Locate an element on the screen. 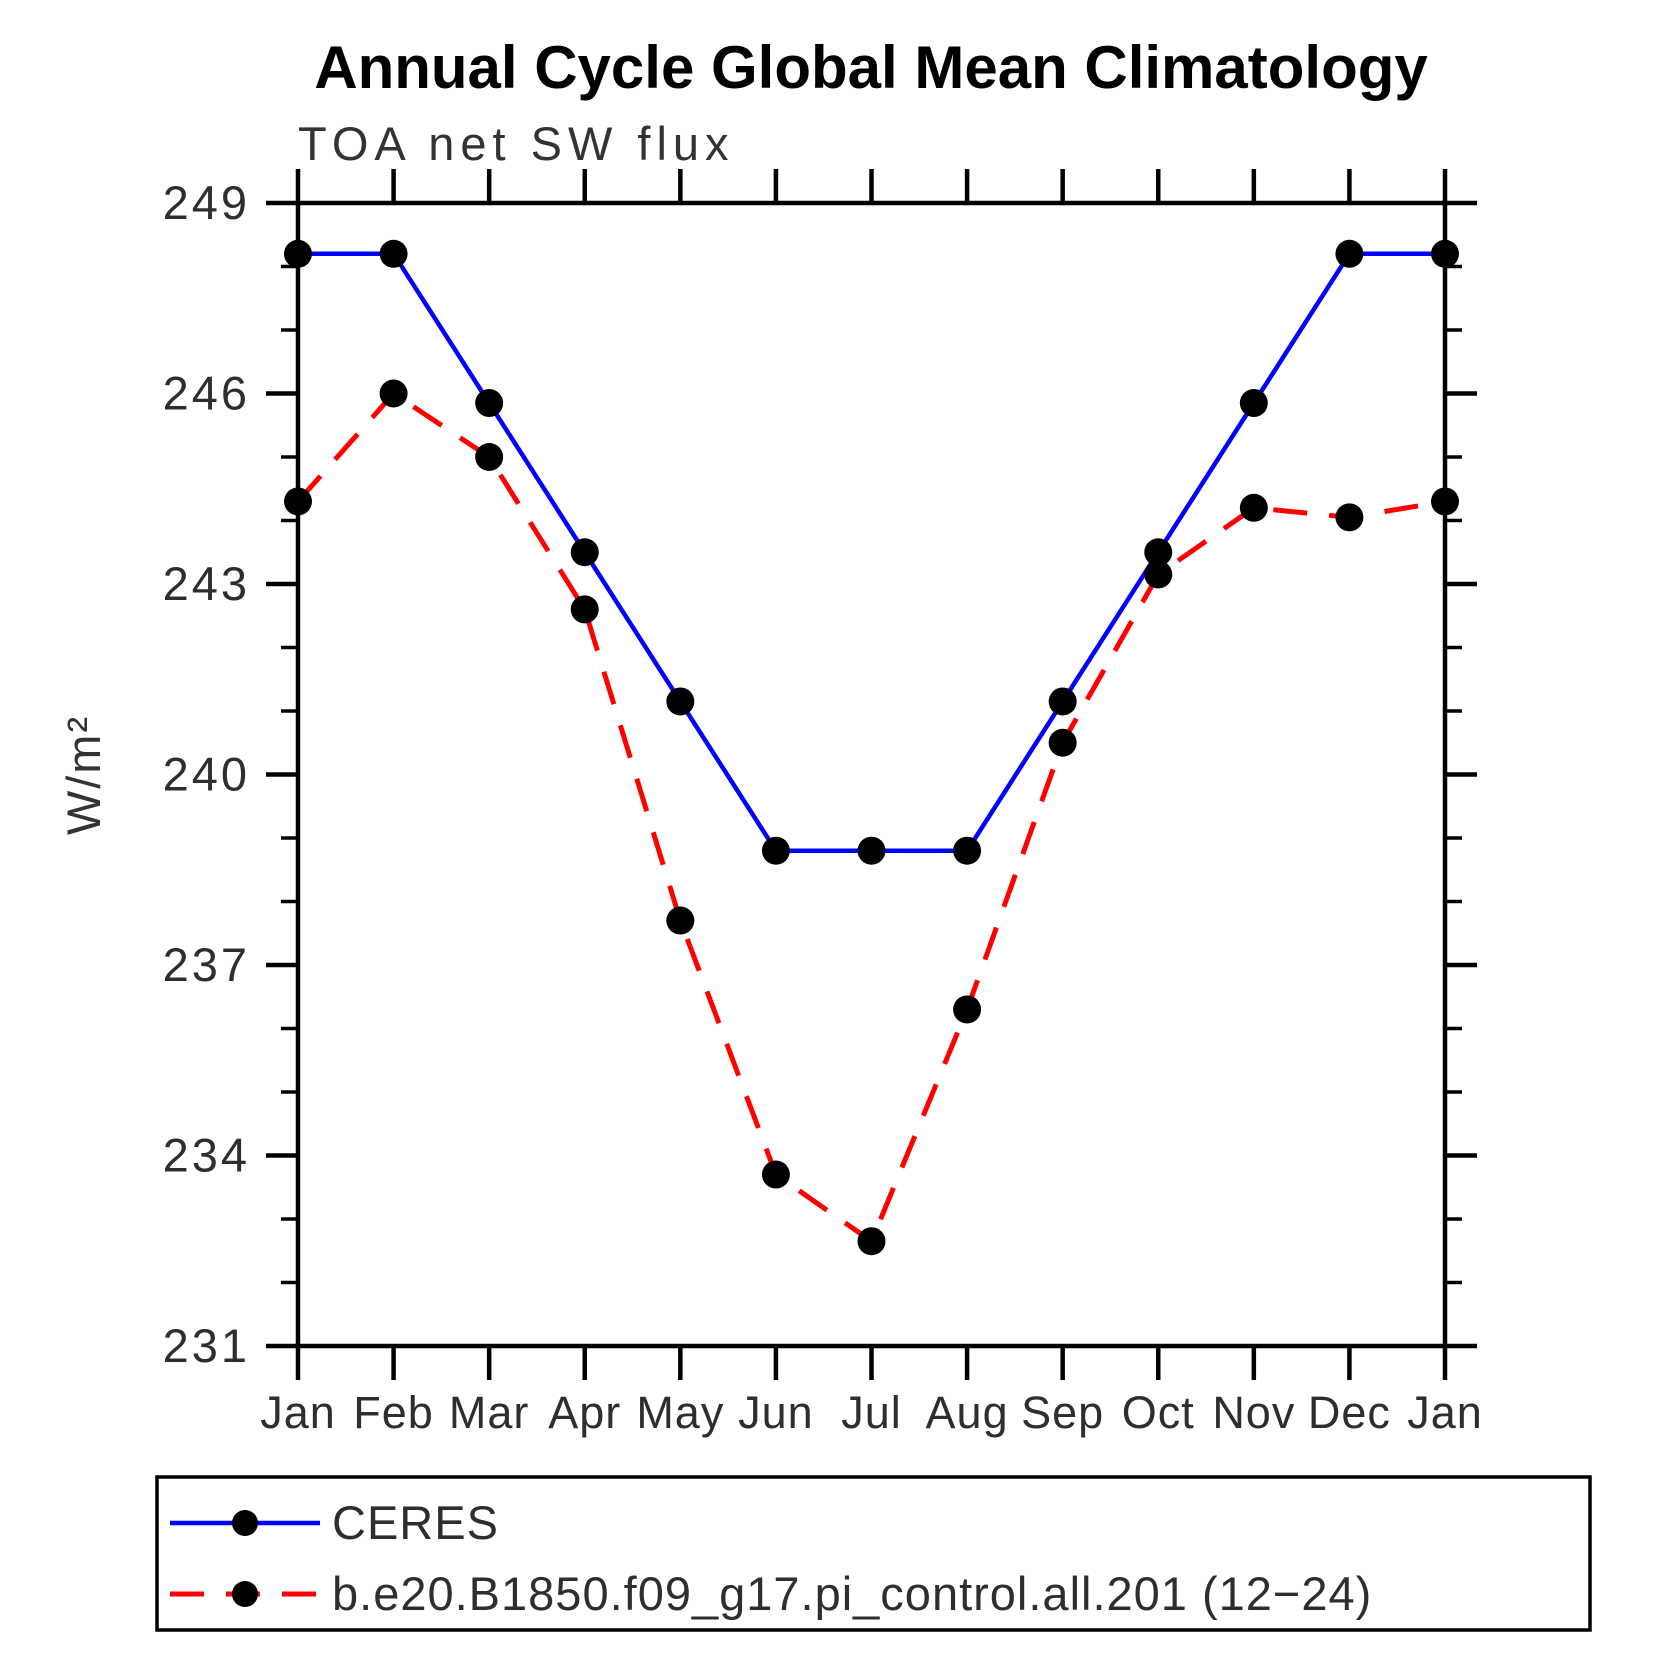 This screenshot has width=1669, height=1669. legend-box is located at coordinates (873, 1553).